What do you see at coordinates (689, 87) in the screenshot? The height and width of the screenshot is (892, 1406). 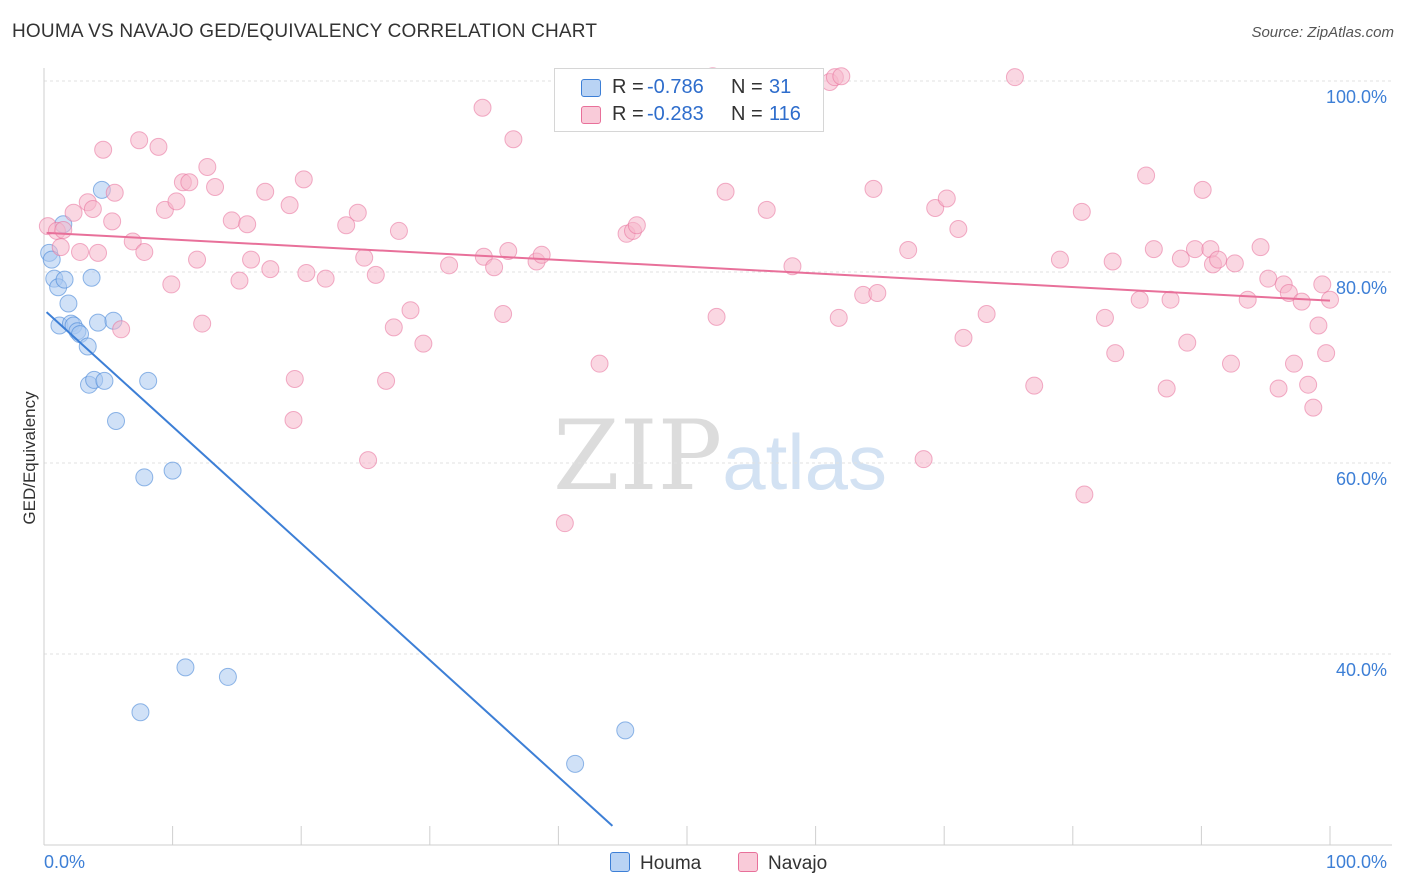 I see `stats-row-houma: R = -0.786 N = 31` at bounding box center [689, 87].